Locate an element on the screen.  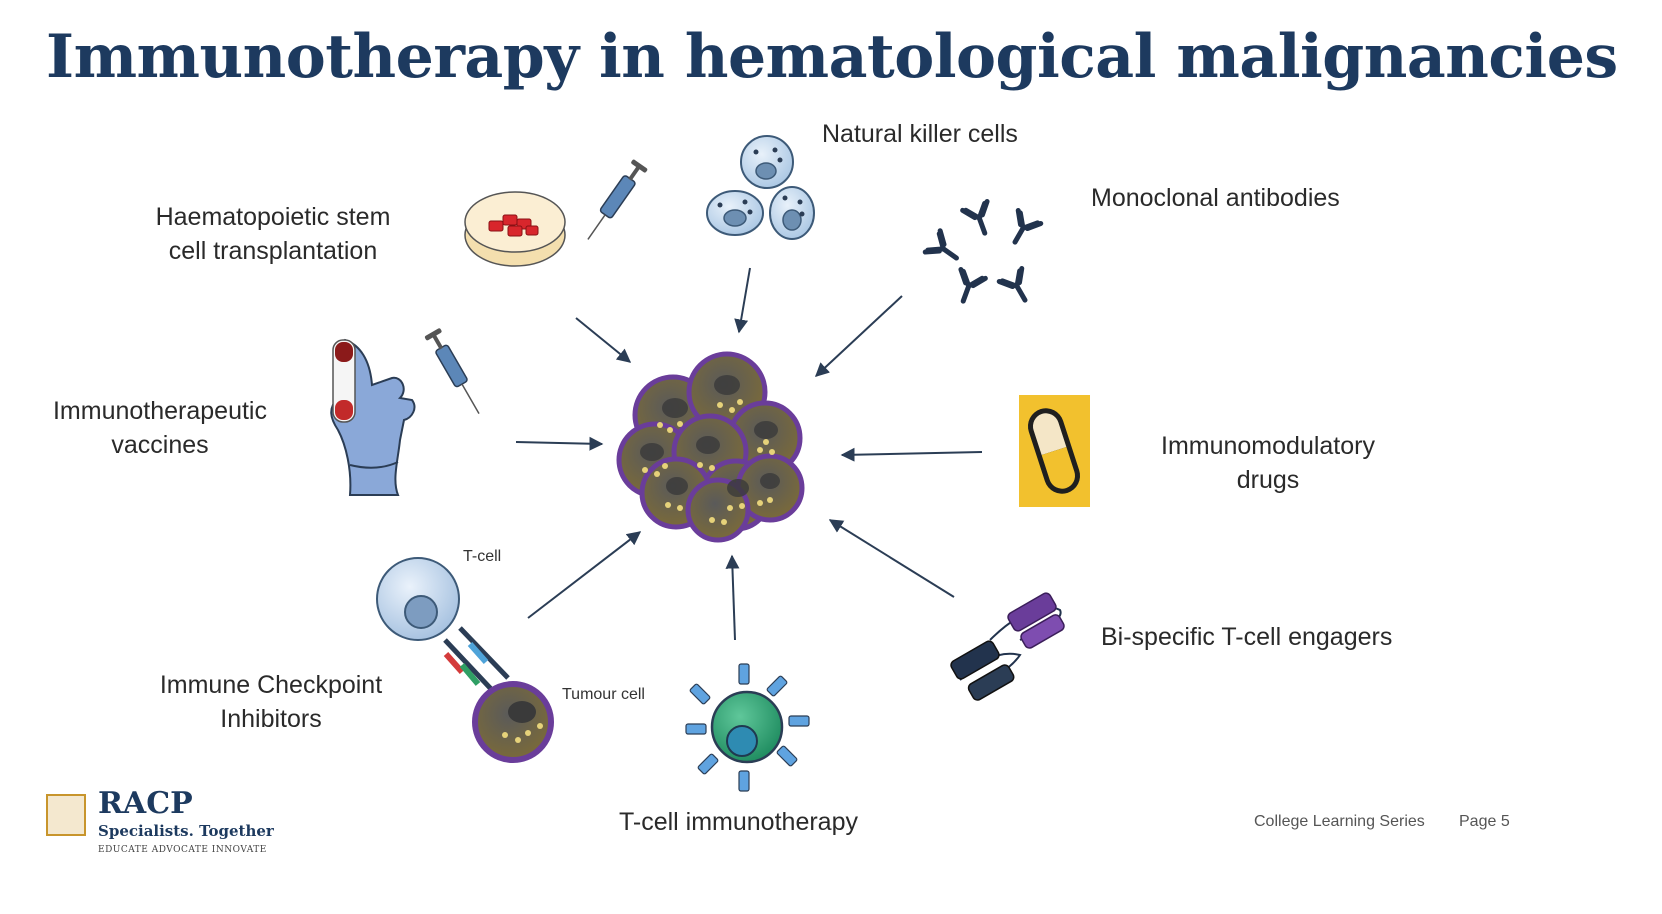
checkpoint-cells-icon is located at coordinates (465, 660).